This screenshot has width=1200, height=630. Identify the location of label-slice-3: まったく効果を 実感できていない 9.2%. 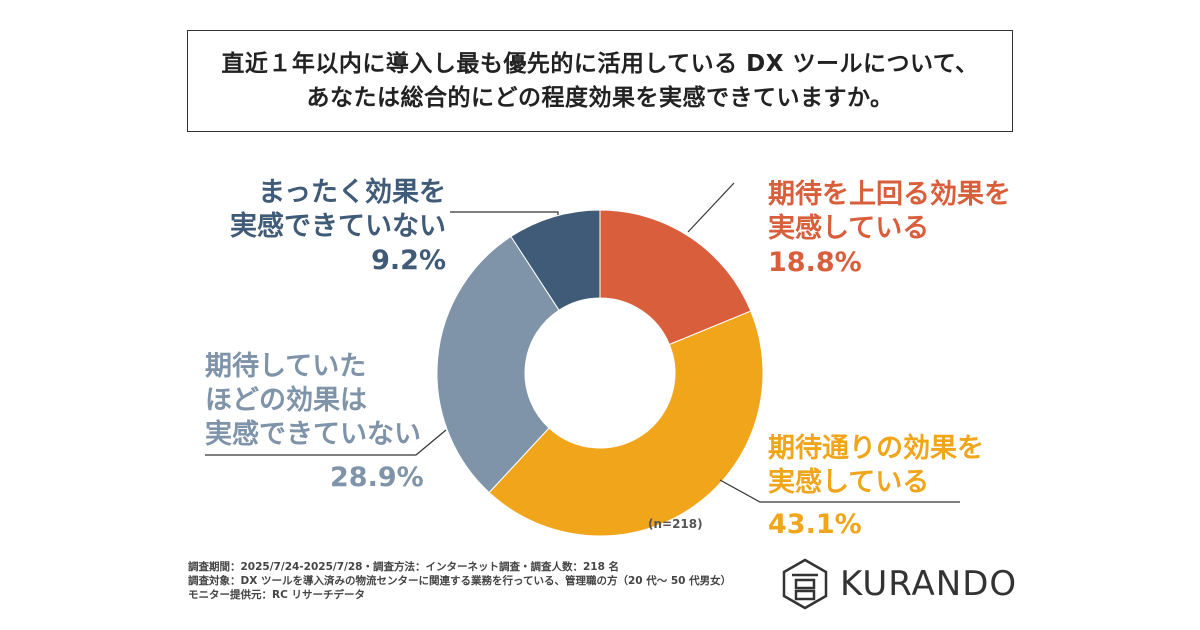
(338, 227).